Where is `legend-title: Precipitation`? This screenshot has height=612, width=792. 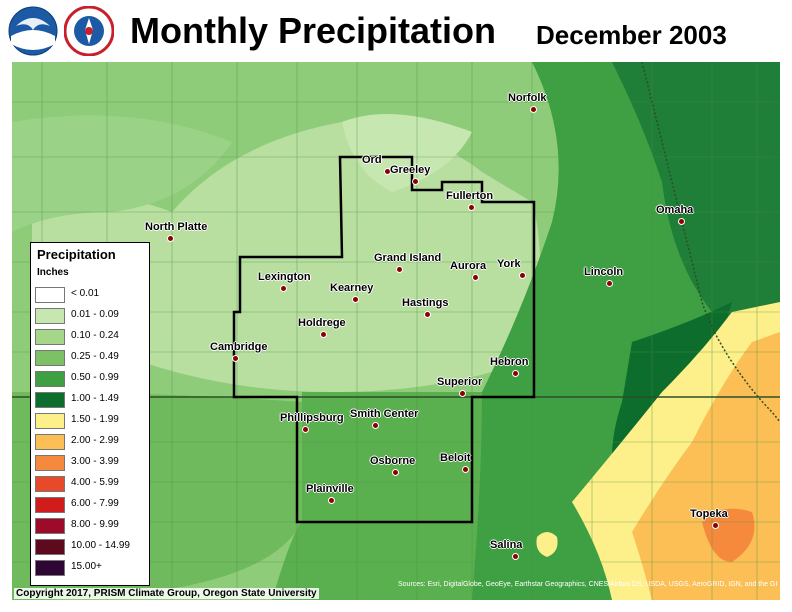 legend-title: Precipitation is located at coordinates (76, 254).